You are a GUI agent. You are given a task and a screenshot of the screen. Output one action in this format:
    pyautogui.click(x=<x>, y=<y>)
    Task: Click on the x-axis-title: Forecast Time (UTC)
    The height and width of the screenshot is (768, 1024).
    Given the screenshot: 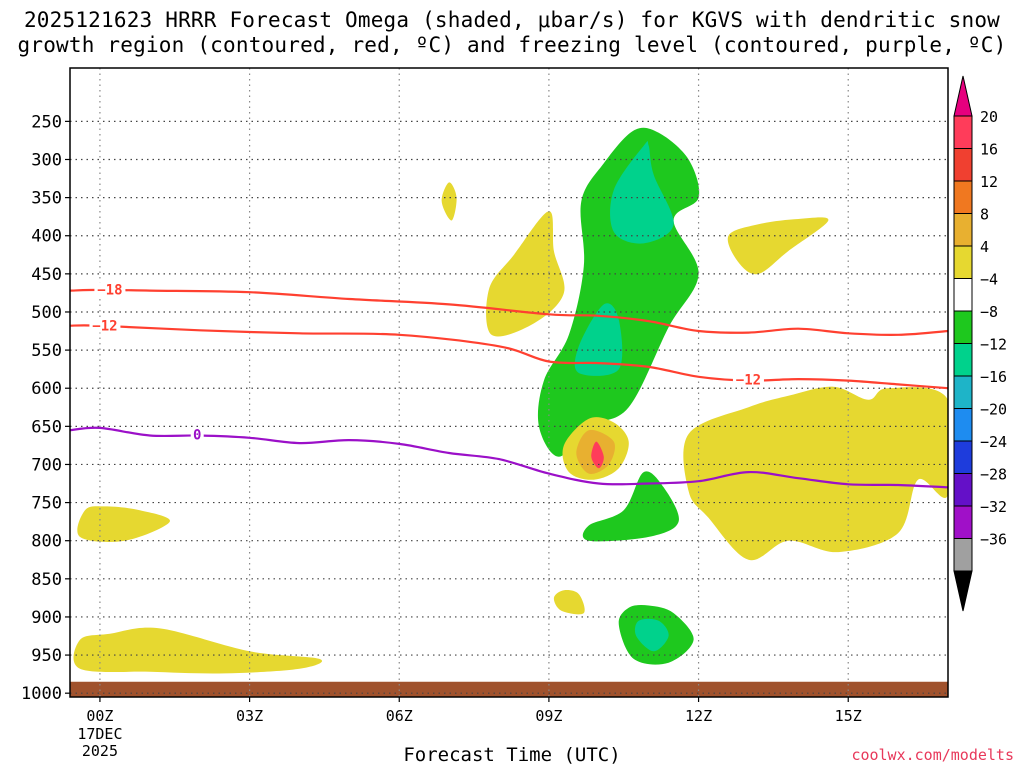 What is the action you would take?
    pyautogui.click(x=512, y=755)
    